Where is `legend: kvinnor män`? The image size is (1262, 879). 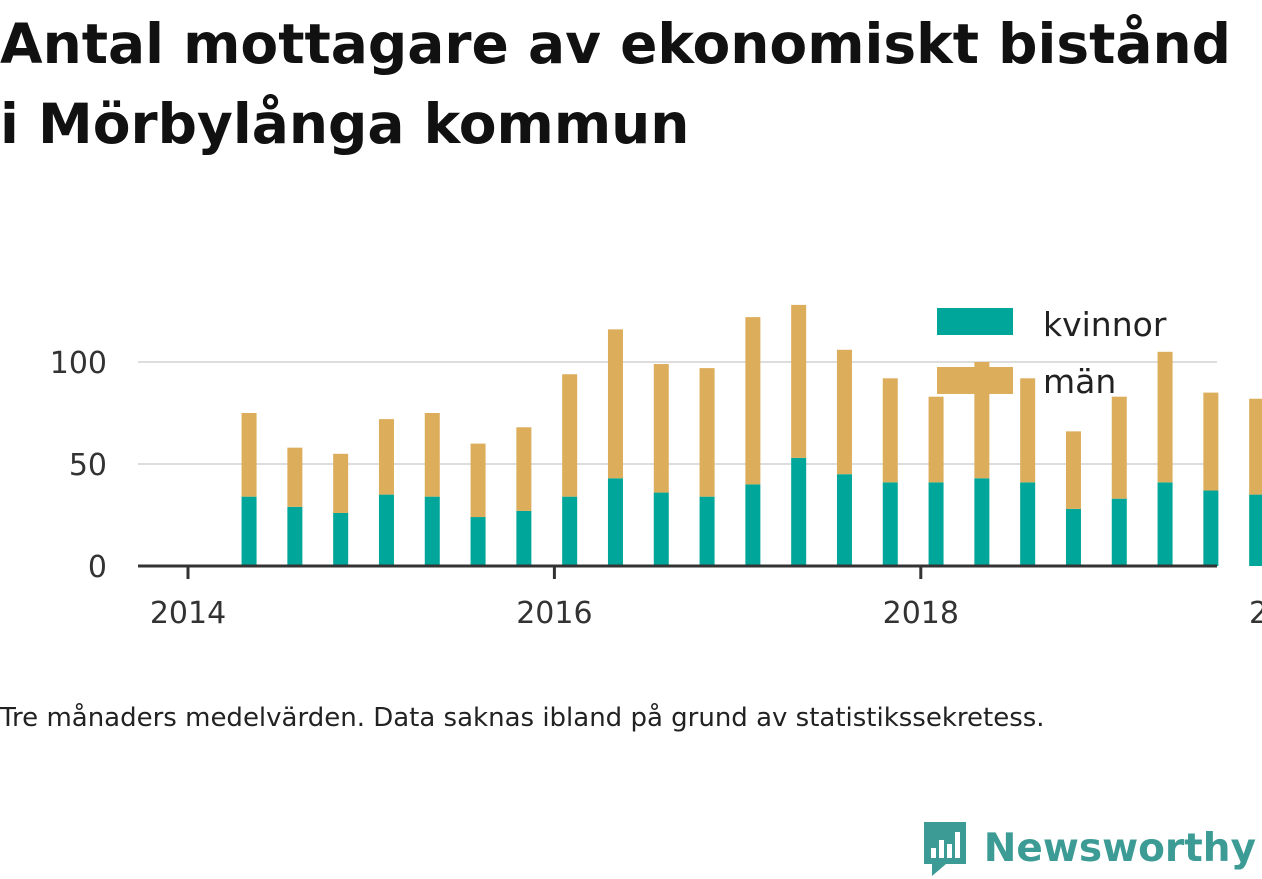
legend: kvinnor män is located at coordinates (1052, 353).